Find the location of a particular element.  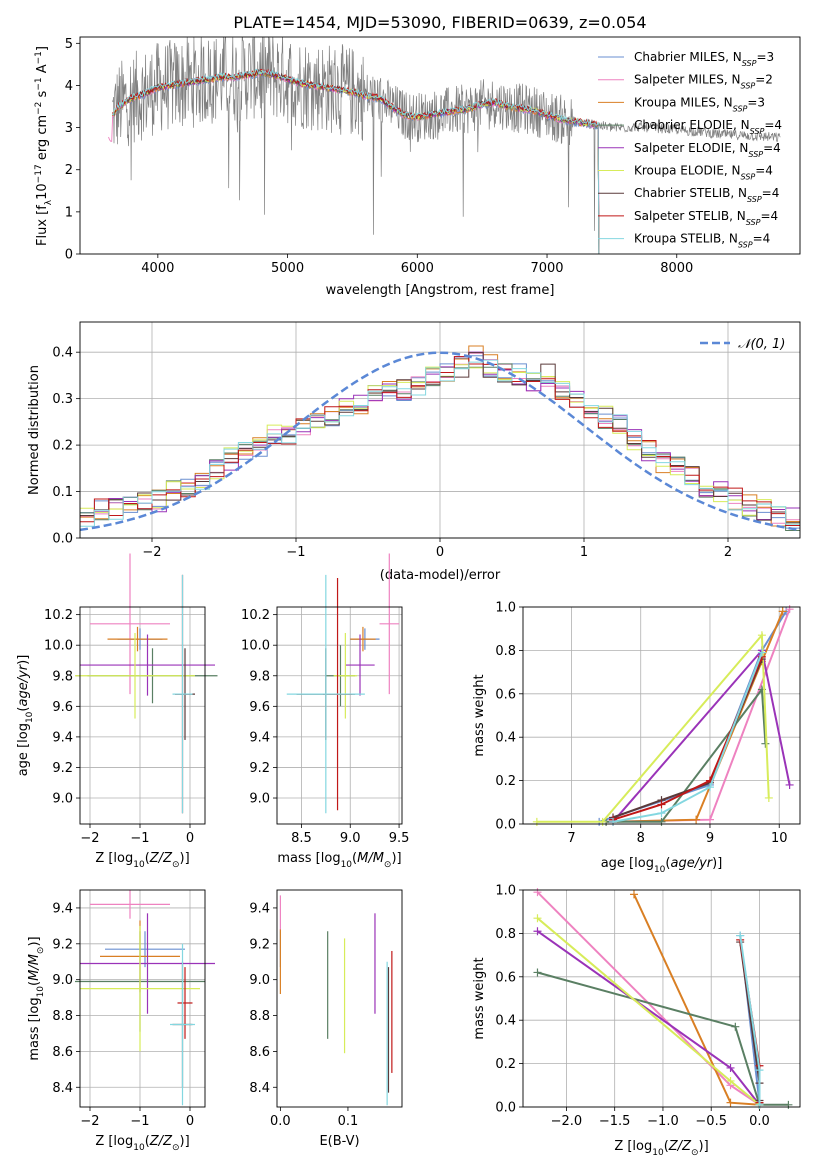

x-tick-label: 0.0 is located at coordinates (759, 1121).